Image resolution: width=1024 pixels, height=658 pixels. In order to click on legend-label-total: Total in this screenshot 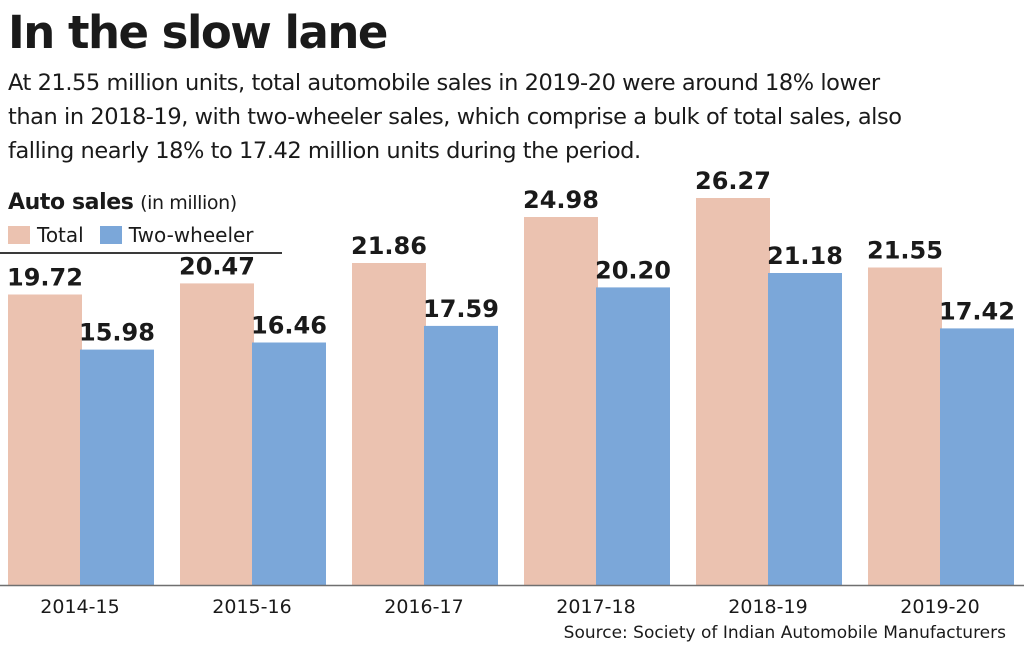, I will do `click(60, 235)`.